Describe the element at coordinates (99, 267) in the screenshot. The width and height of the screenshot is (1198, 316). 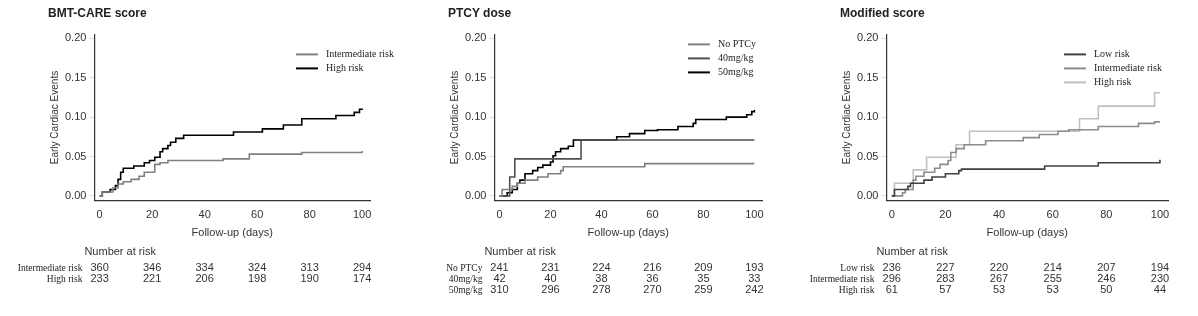
I see `text: 360` at that location.